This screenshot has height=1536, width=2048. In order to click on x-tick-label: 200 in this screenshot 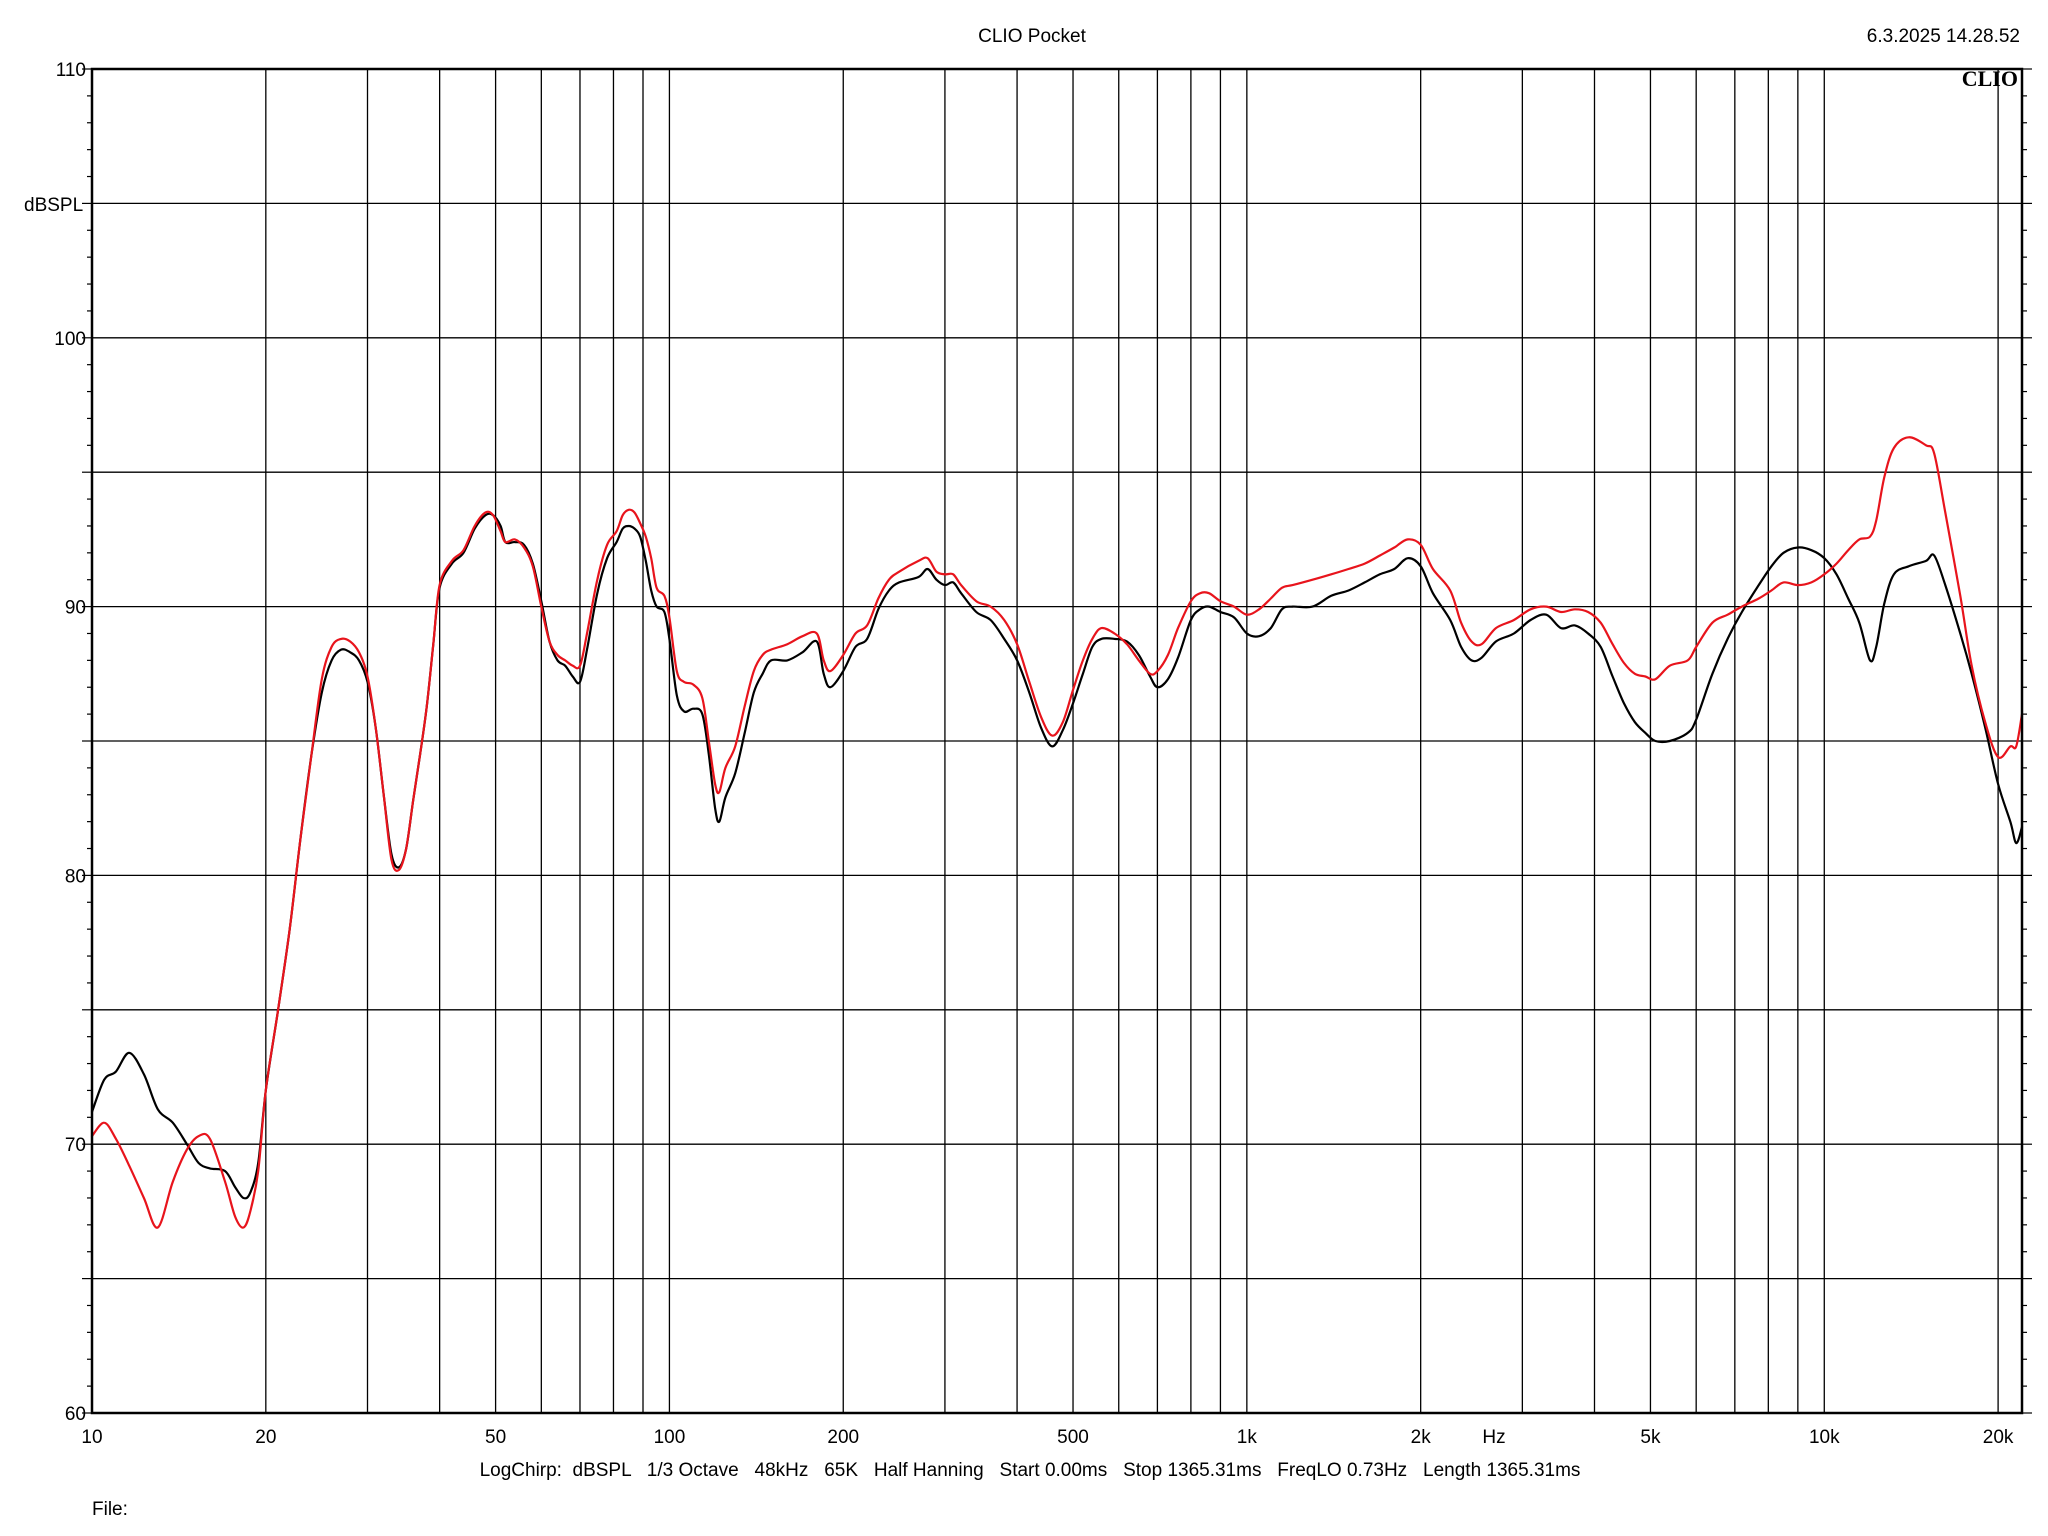, I will do `click(843, 1437)`.